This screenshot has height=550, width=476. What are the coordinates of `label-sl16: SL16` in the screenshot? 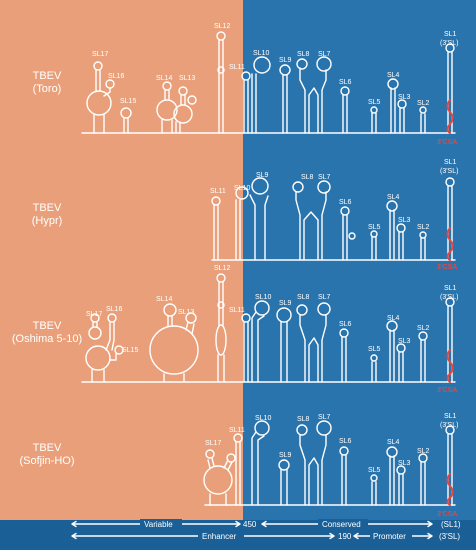 It's located at (114, 309).